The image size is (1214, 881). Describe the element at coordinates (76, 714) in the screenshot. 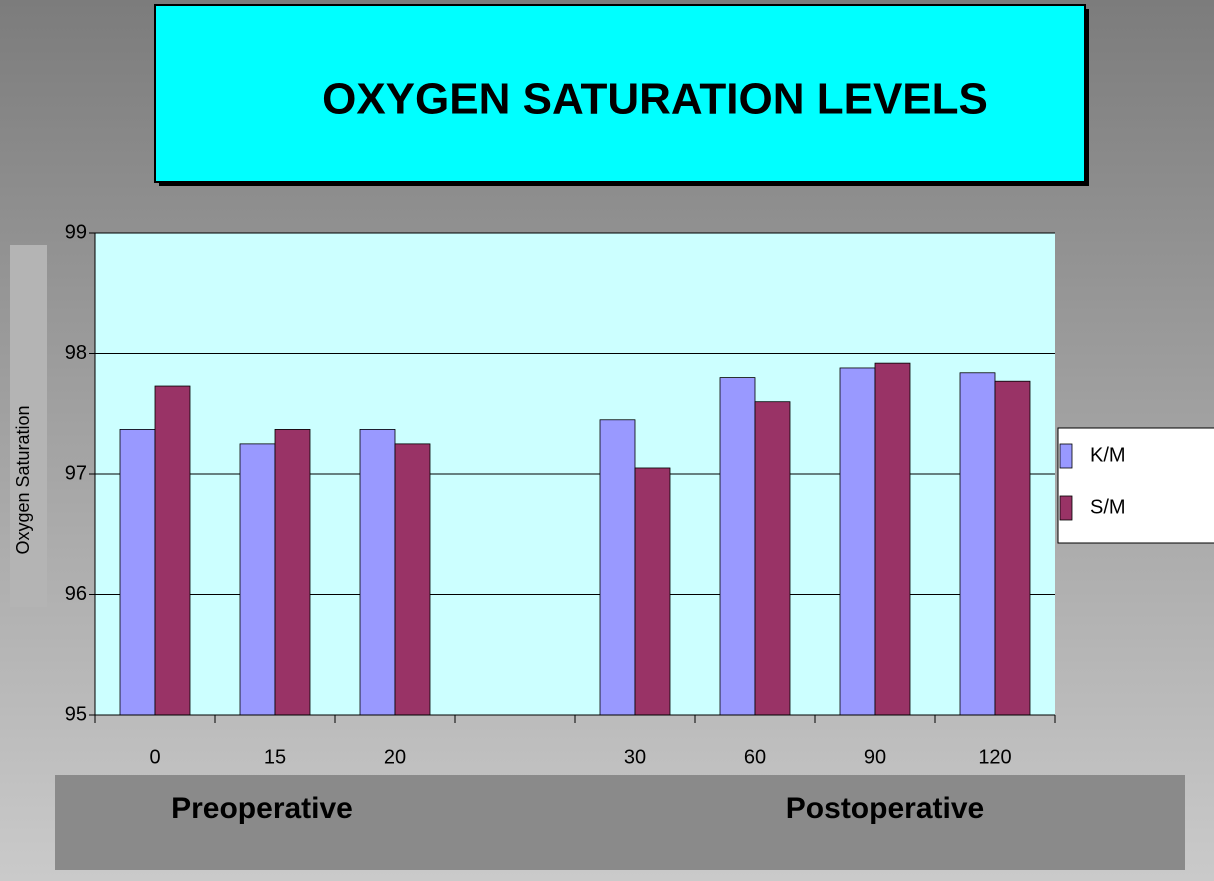

I see `y-tick-label: 95` at that location.